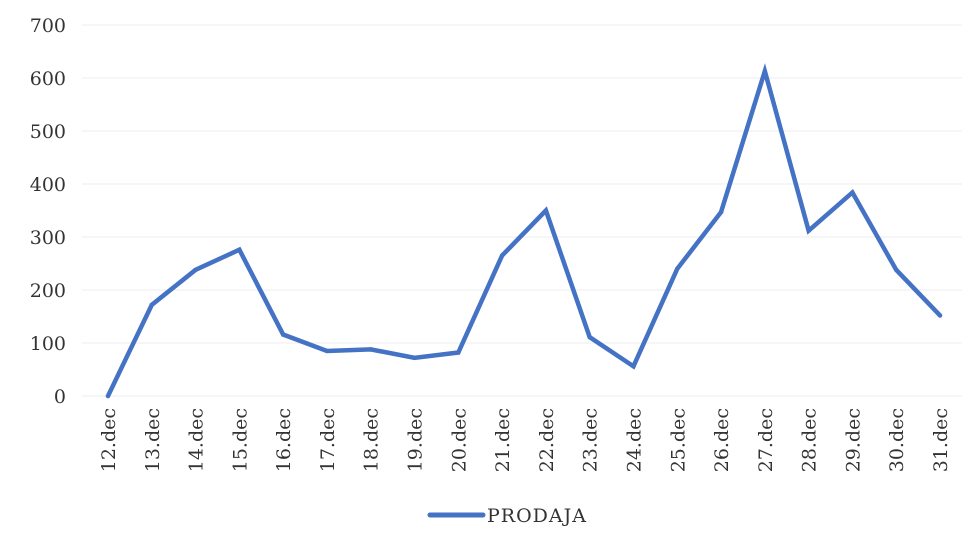 This screenshot has width=979, height=549. What do you see at coordinates (766, 440) in the screenshot?
I see `x-tick-label: 27.dec` at bounding box center [766, 440].